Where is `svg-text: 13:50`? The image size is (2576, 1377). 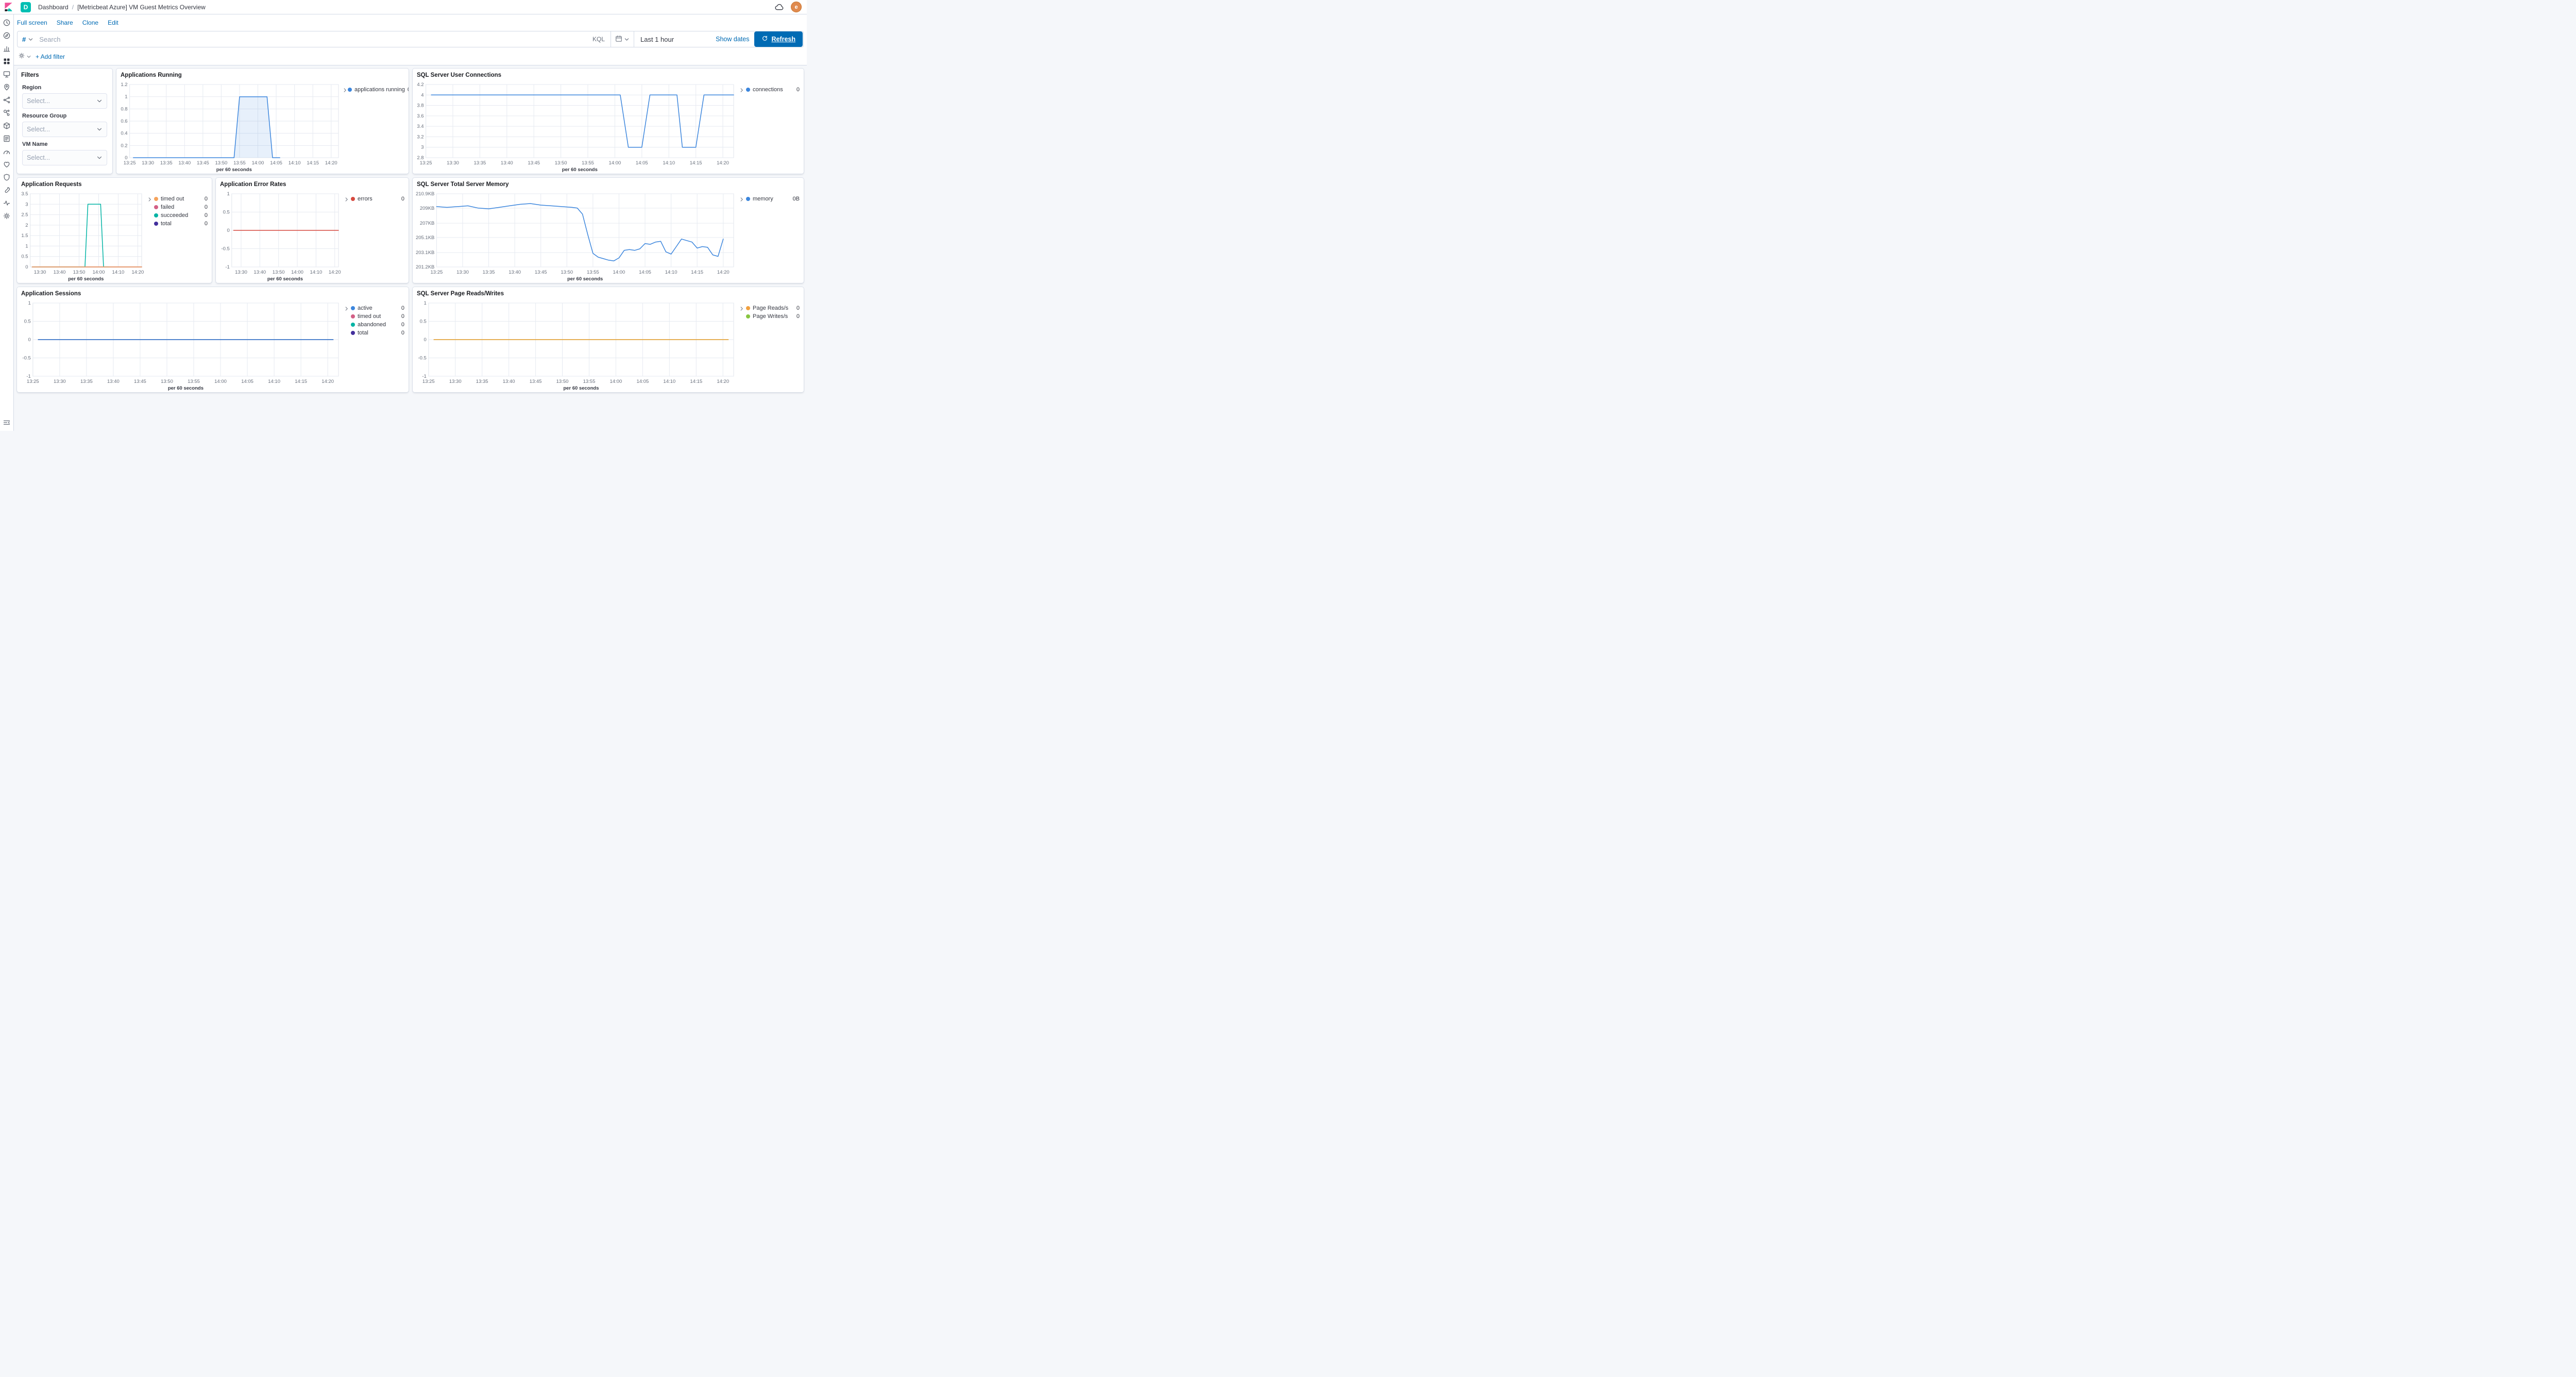
svg-text: 13:50 is located at coordinates (221, 163).